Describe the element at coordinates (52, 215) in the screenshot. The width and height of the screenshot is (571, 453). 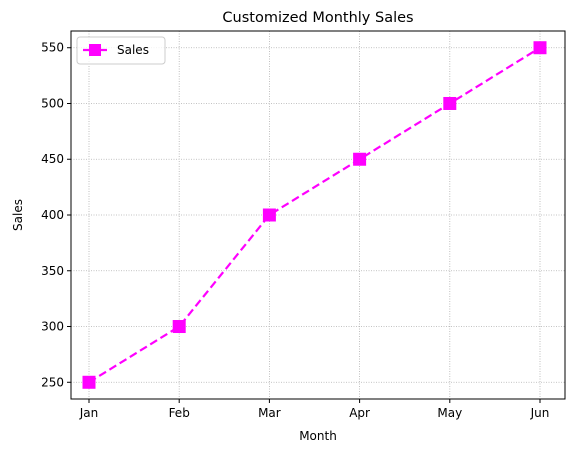
I see `y-tick-label: 400` at that location.